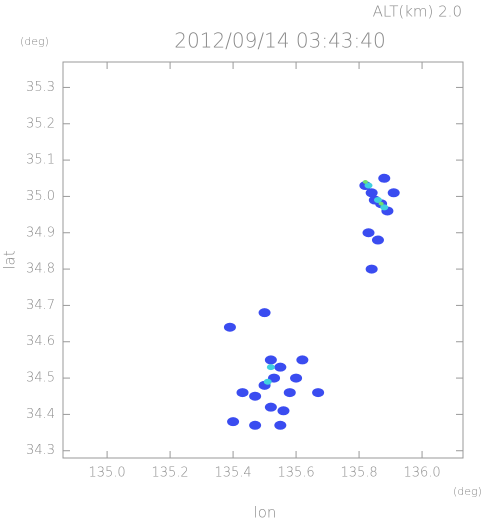 This screenshot has width=491, height=521. What do you see at coordinates (417, 12) in the screenshot?
I see `subtitle: ALT(km) 2.0` at bounding box center [417, 12].